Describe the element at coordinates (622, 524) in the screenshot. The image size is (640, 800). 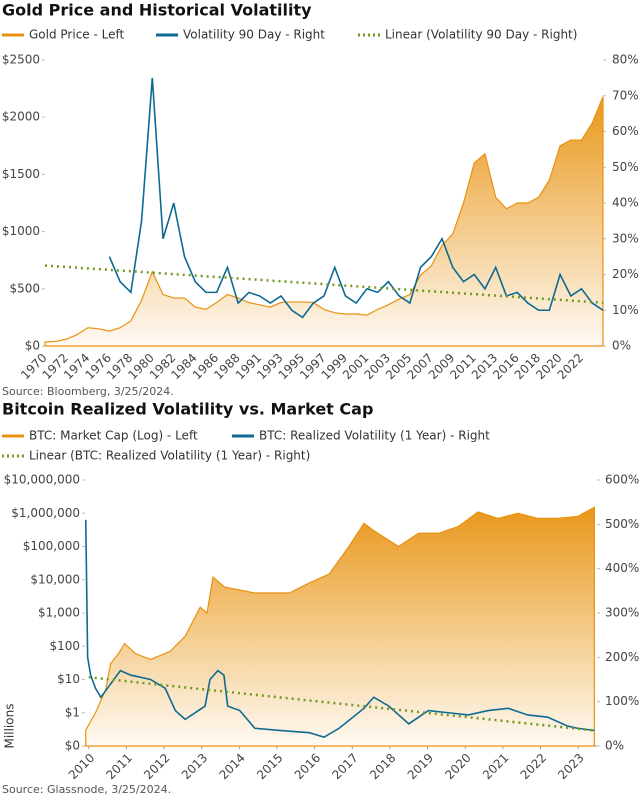
I see `y2-tick-label: 500%` at that location.